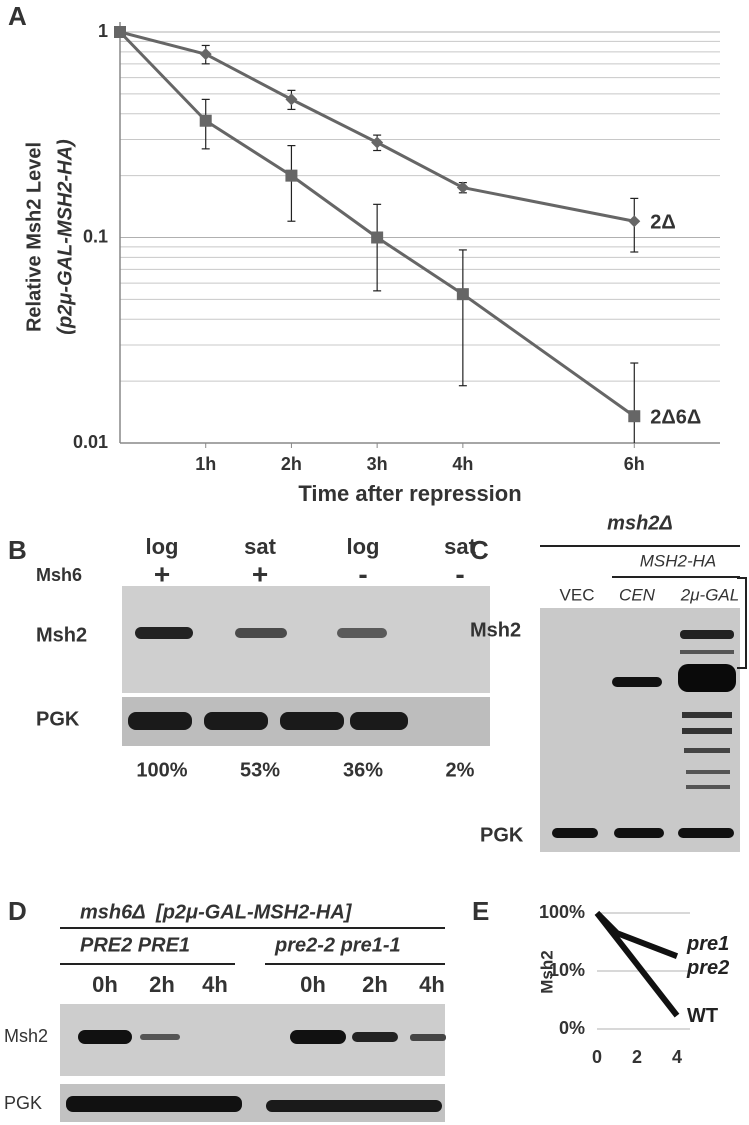 This screenshot has width=749, height=1125. I want to click on group-label: PRE2 PRE1, so click(135, 945).